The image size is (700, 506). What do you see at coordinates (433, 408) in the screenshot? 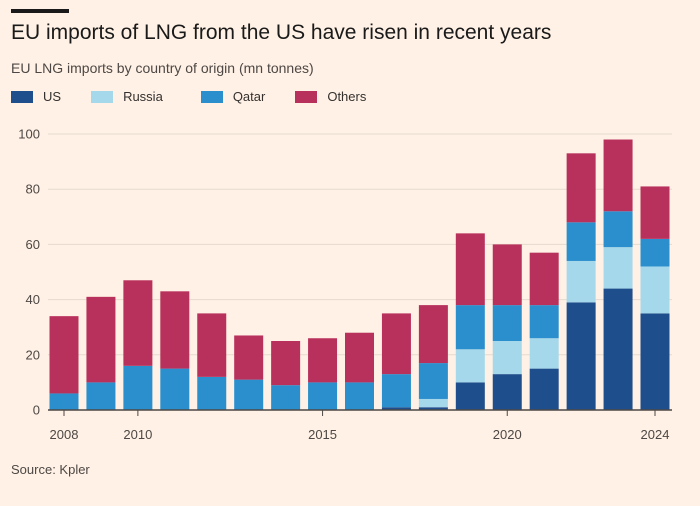
I see `bar-us-2018` at bounding box center [433, 408].